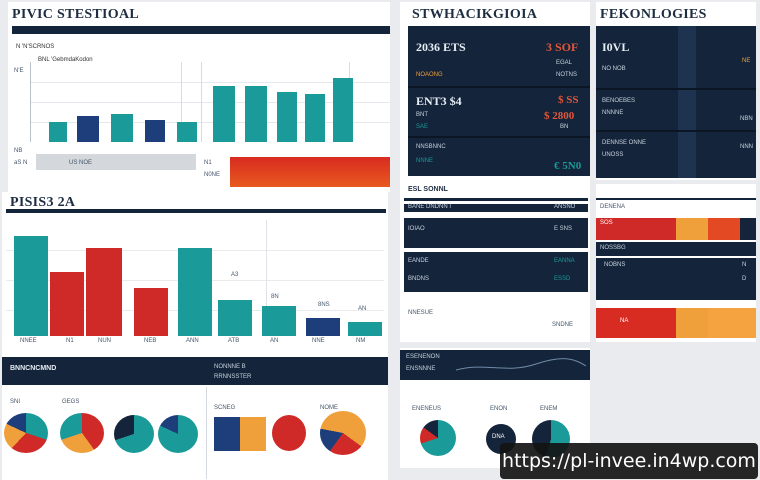 The image size is (760, 480). I want to click on stat-label: 2036 ETS, so click(441, 47).